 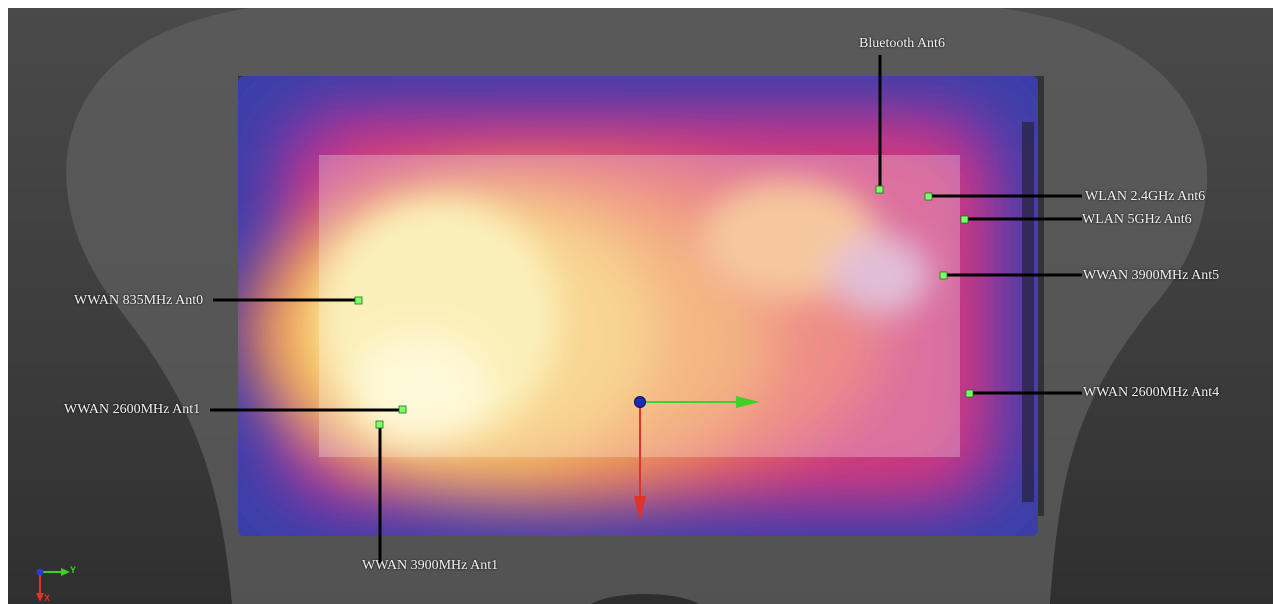 What do you see at coordinates (132, 409) in the screenshot?
I see `label-wwan-2600mhz-ant1: WWAN 2600MHz Ant1` at bounding box center [132, 409].